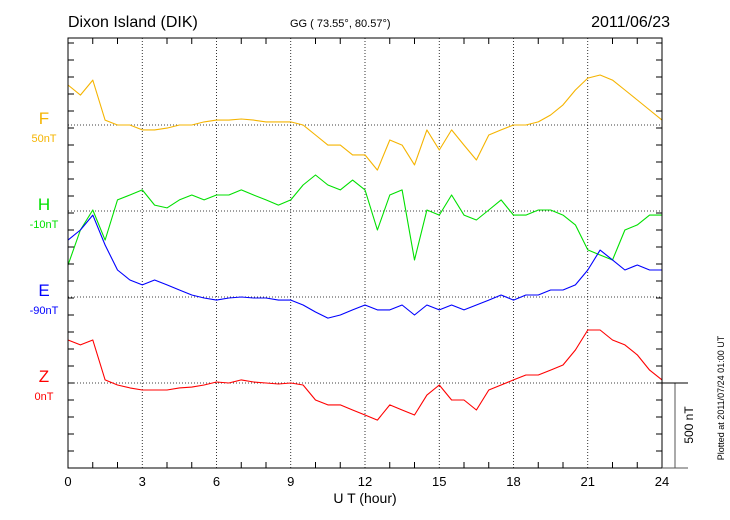  I want to click on x-tick-labels: 0 3 6 9 12 15 18 21 24, so click(366, 481).